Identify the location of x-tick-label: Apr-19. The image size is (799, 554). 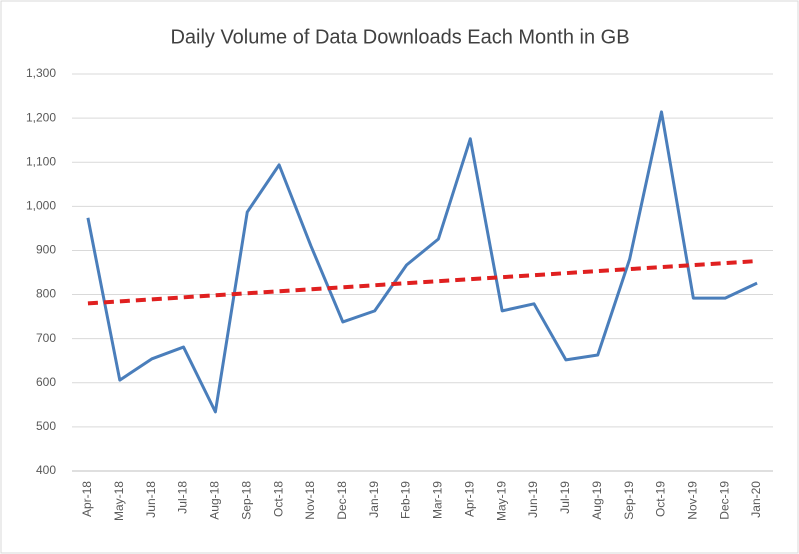
(469, 499).